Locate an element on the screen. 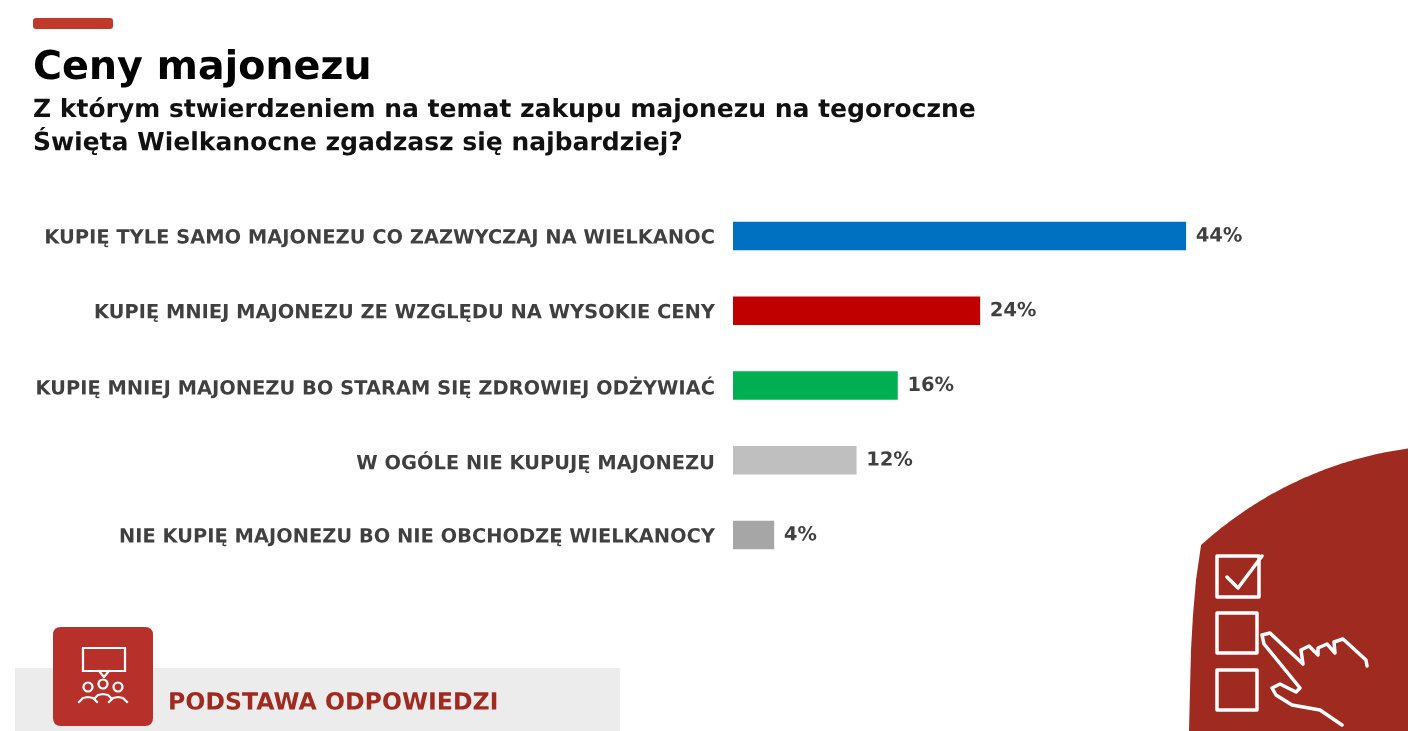  y-tick-label: W OGÓLE NIE KUPUJĘ MAJONEZU is located at coordinates (535, 462).